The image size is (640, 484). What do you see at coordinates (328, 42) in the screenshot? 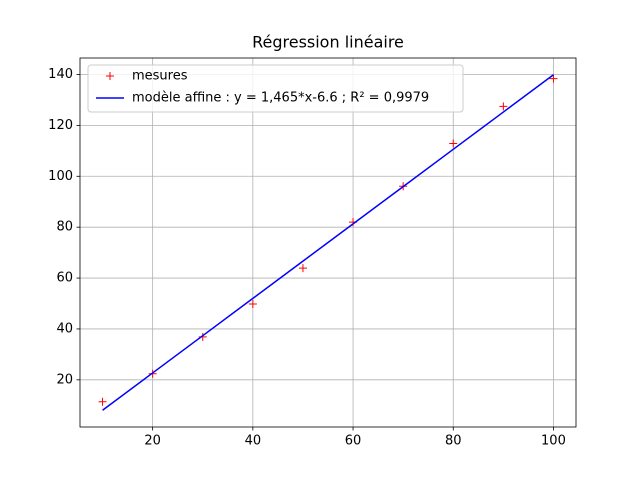
I see `chart-title: Régression linéaire` at bounding box center [328, 42].